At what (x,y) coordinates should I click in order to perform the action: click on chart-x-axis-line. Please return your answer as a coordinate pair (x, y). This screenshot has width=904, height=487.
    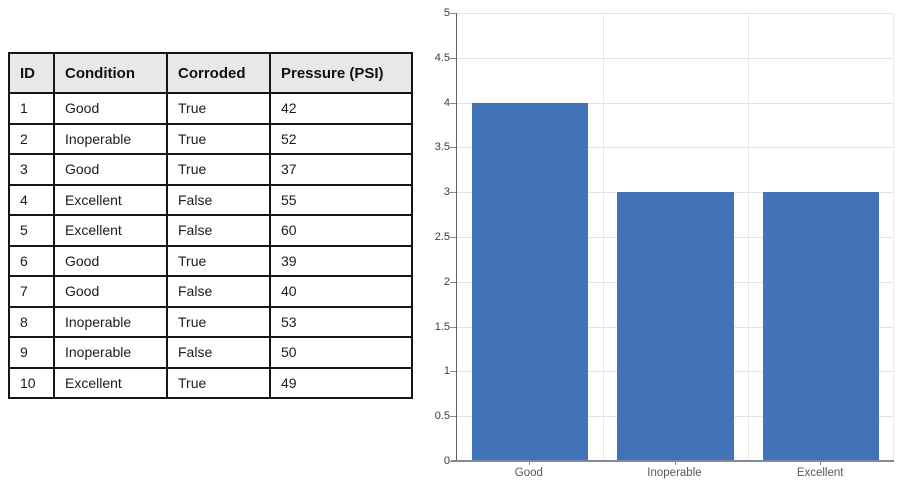
    Looking at the image, I should click on (672, 460).